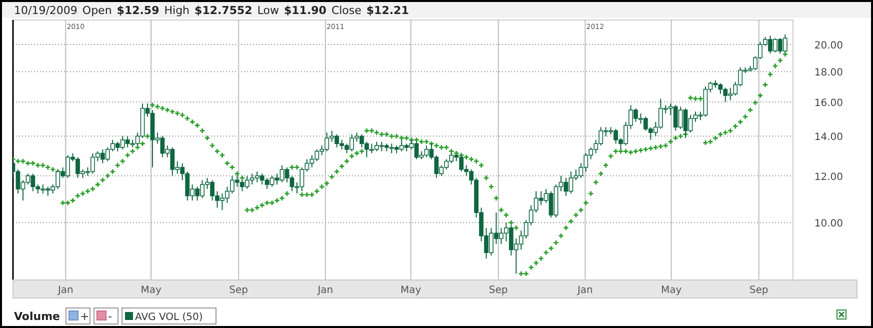 The height and width of the screenshot is (328, 873). I want to click on y-tick-label: 10.00, so click(828, 224).